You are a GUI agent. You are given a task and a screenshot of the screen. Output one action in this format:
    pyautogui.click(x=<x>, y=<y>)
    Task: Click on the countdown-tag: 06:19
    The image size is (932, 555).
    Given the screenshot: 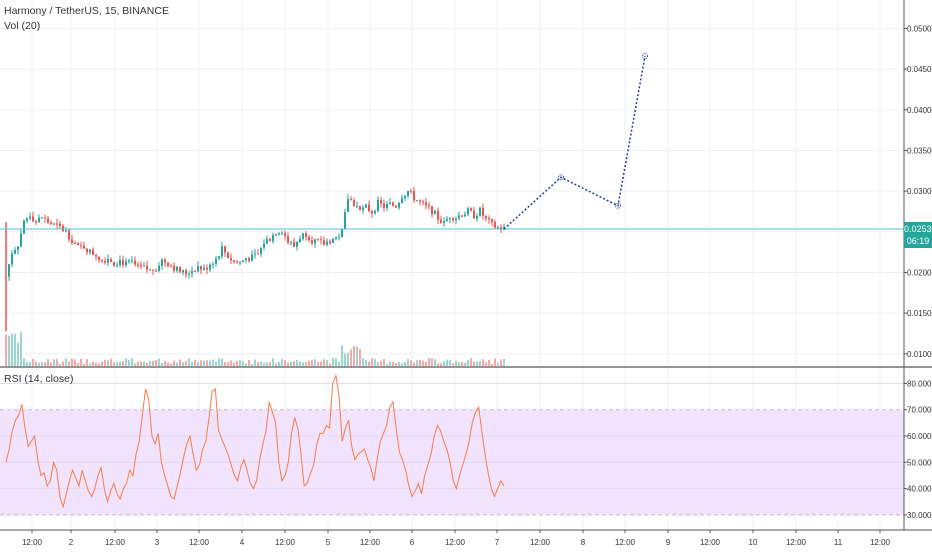 What is the action you would take?
    pyautogui.click(x=918, y=241)
    